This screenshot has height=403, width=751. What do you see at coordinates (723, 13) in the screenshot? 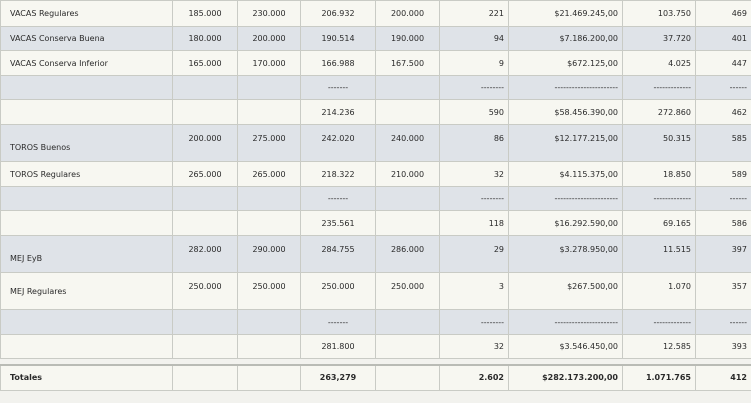
I see `cell-col-8: 469` at bounding box center [723, 13].